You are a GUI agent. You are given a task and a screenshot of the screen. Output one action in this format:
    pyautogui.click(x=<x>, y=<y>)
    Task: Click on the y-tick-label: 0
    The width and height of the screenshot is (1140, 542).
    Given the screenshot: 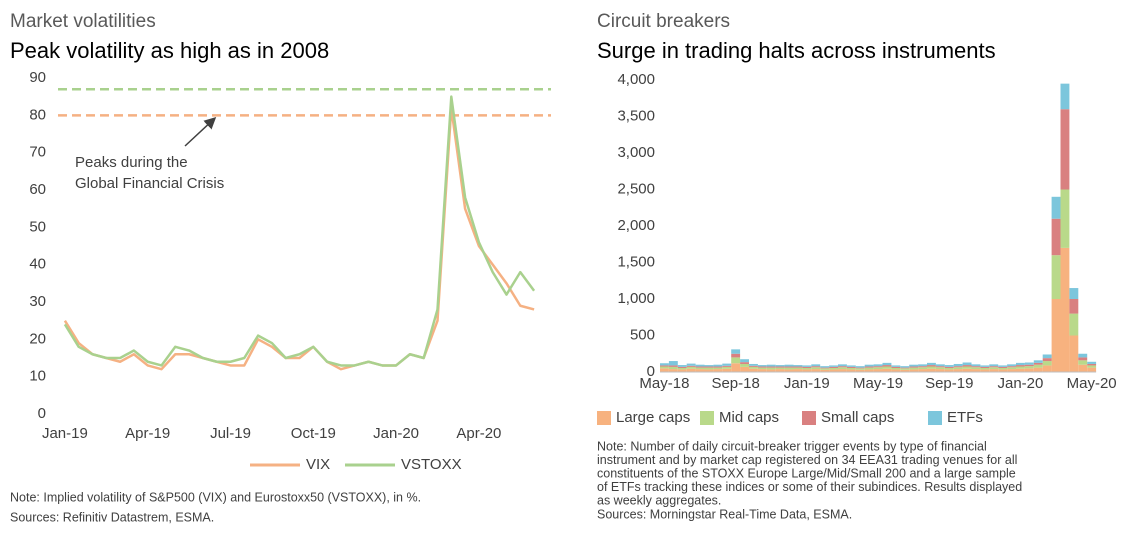 What is the action you would take?
    pyautogui.click(x=651, y=371)
    